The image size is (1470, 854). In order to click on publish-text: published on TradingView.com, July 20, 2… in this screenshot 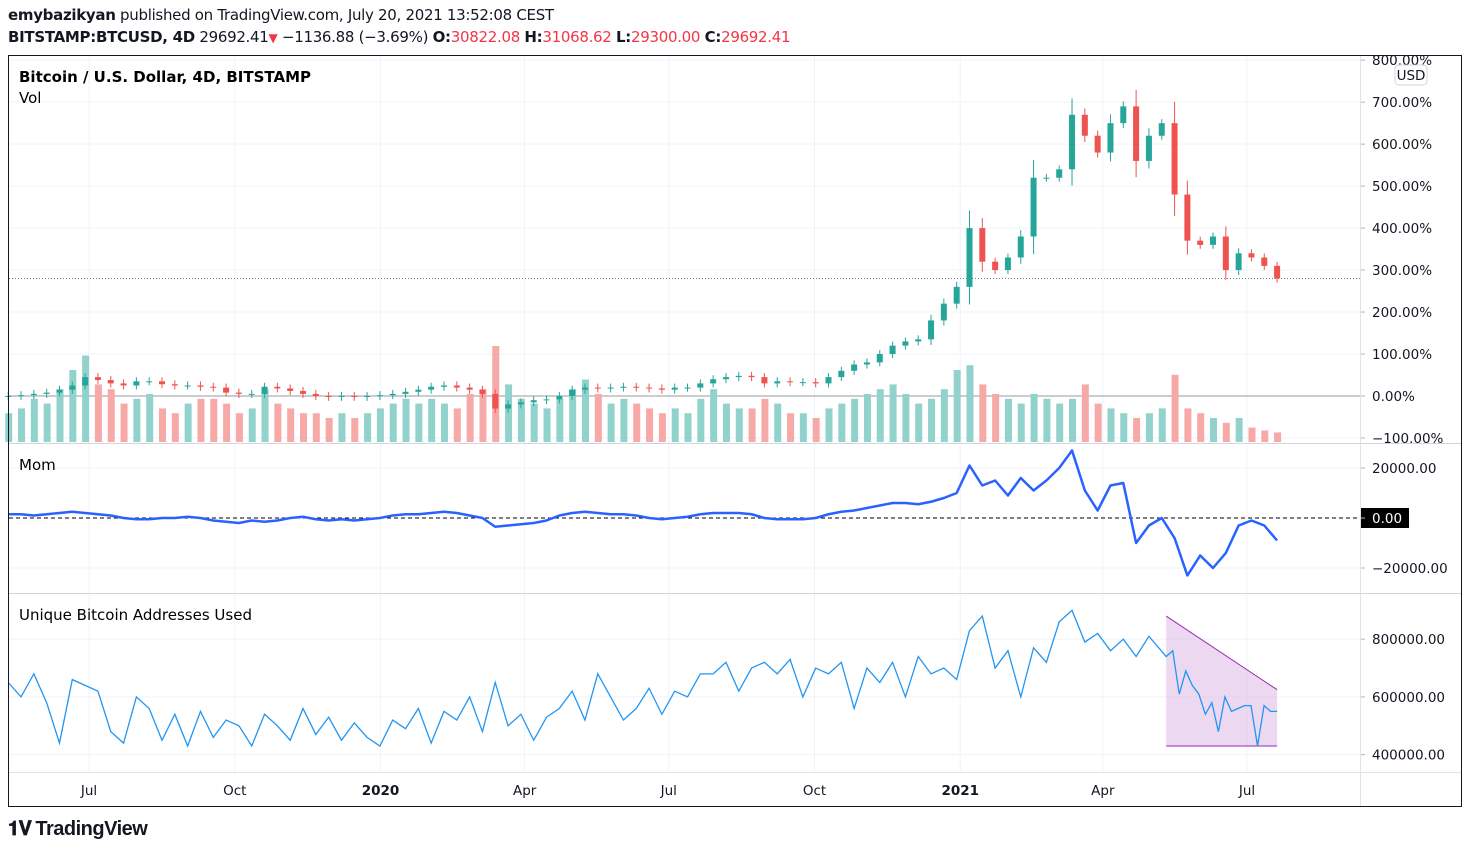, I will do `click(337, 15)`.